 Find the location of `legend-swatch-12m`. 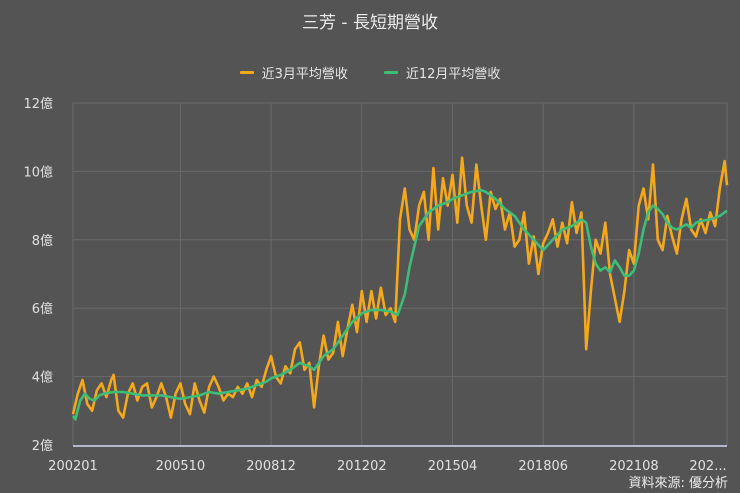

legend-swatch-12m is located at coordinates (390, 72).